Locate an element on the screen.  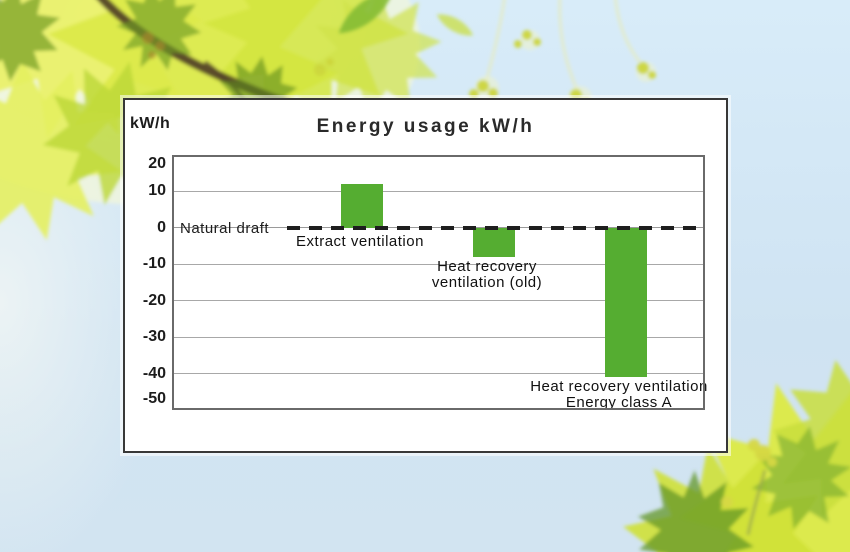
y-tick-20: 20 is located at coordinates (157, 163).